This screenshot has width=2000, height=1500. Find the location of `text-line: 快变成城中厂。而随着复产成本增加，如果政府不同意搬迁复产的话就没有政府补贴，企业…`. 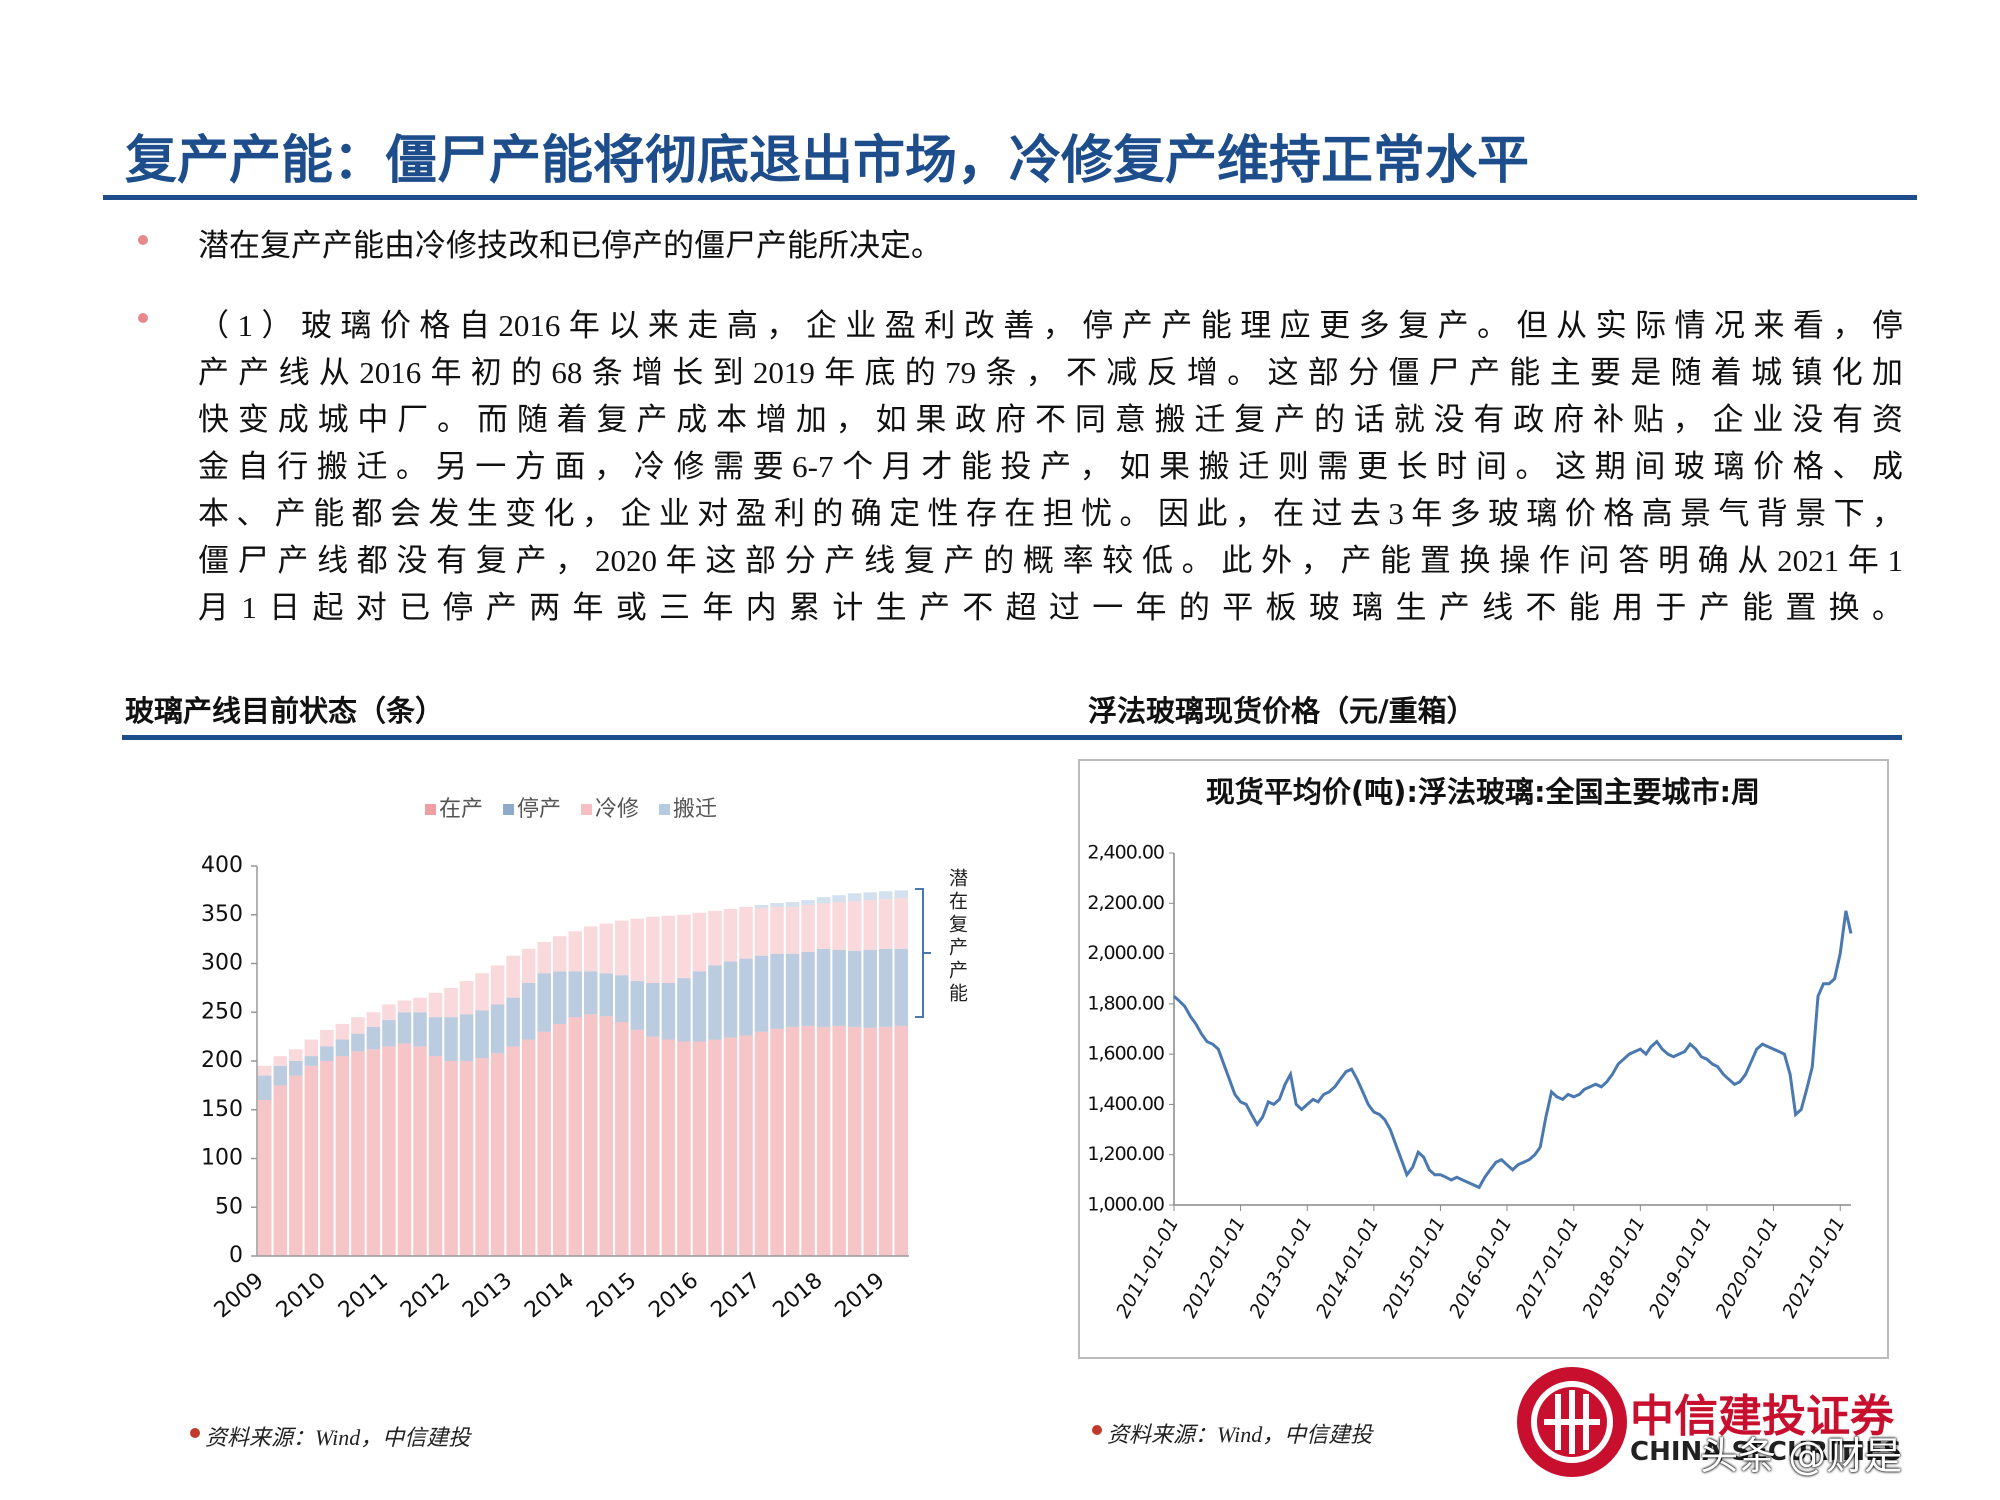

text-line: 快变成城中厂。而随着复产成本增加，如果政府不同意搬迁复产的话就没有政府补贴，企业… is located at coordinates (1050, 419).